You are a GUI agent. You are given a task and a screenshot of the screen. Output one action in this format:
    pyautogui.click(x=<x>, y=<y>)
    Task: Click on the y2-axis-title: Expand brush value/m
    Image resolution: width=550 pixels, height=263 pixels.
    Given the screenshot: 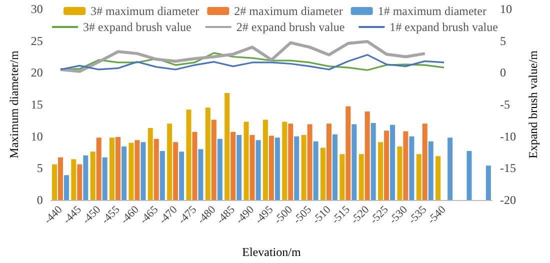 What is the action you would take?
    pyautogui.click(x=533, y=104)
    